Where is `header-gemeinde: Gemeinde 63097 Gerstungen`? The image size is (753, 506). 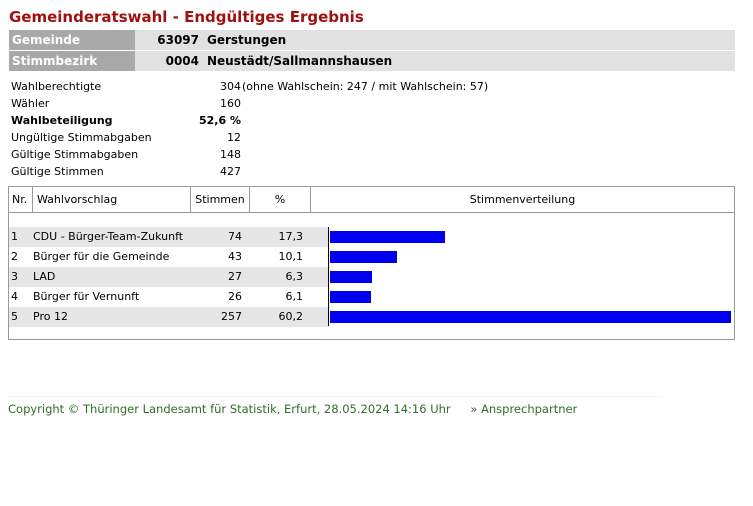
header-gemeinde: Gemeinde 63097 Gerstungen is located at coordinates (372, 40).